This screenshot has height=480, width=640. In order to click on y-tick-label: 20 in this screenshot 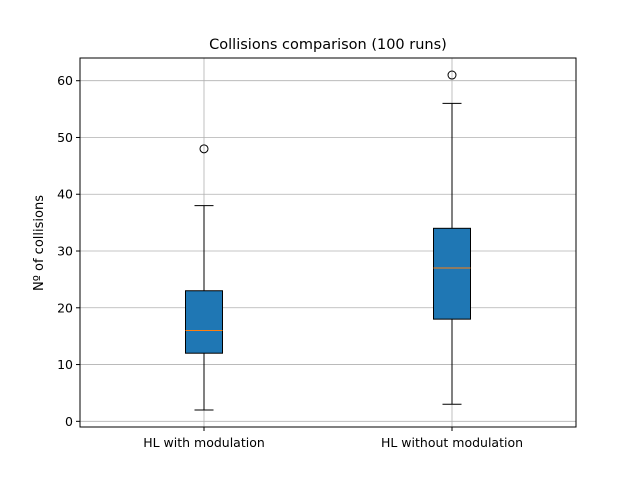, I will do `click(65, 307)`.